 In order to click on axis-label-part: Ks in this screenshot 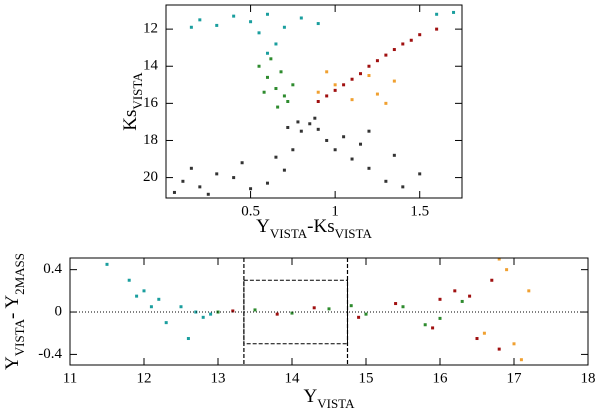, I will do `click(130, 120)`.